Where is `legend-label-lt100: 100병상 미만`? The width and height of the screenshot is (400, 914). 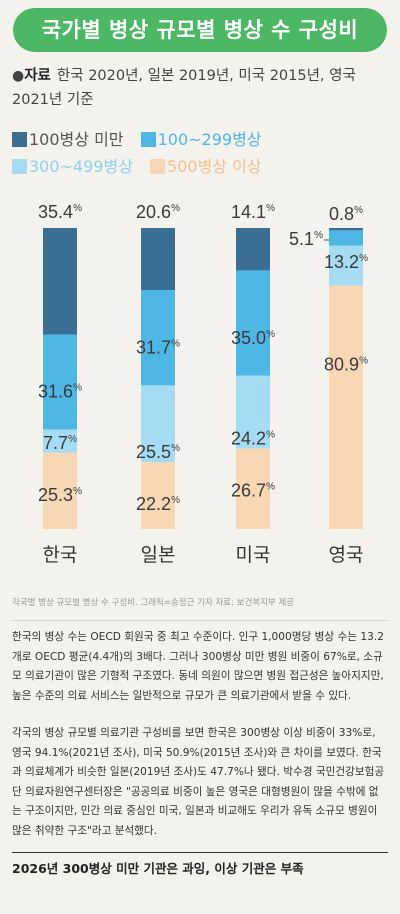
legend-label-lt100: 100병상 미만 is located at coordinates (76, 139).